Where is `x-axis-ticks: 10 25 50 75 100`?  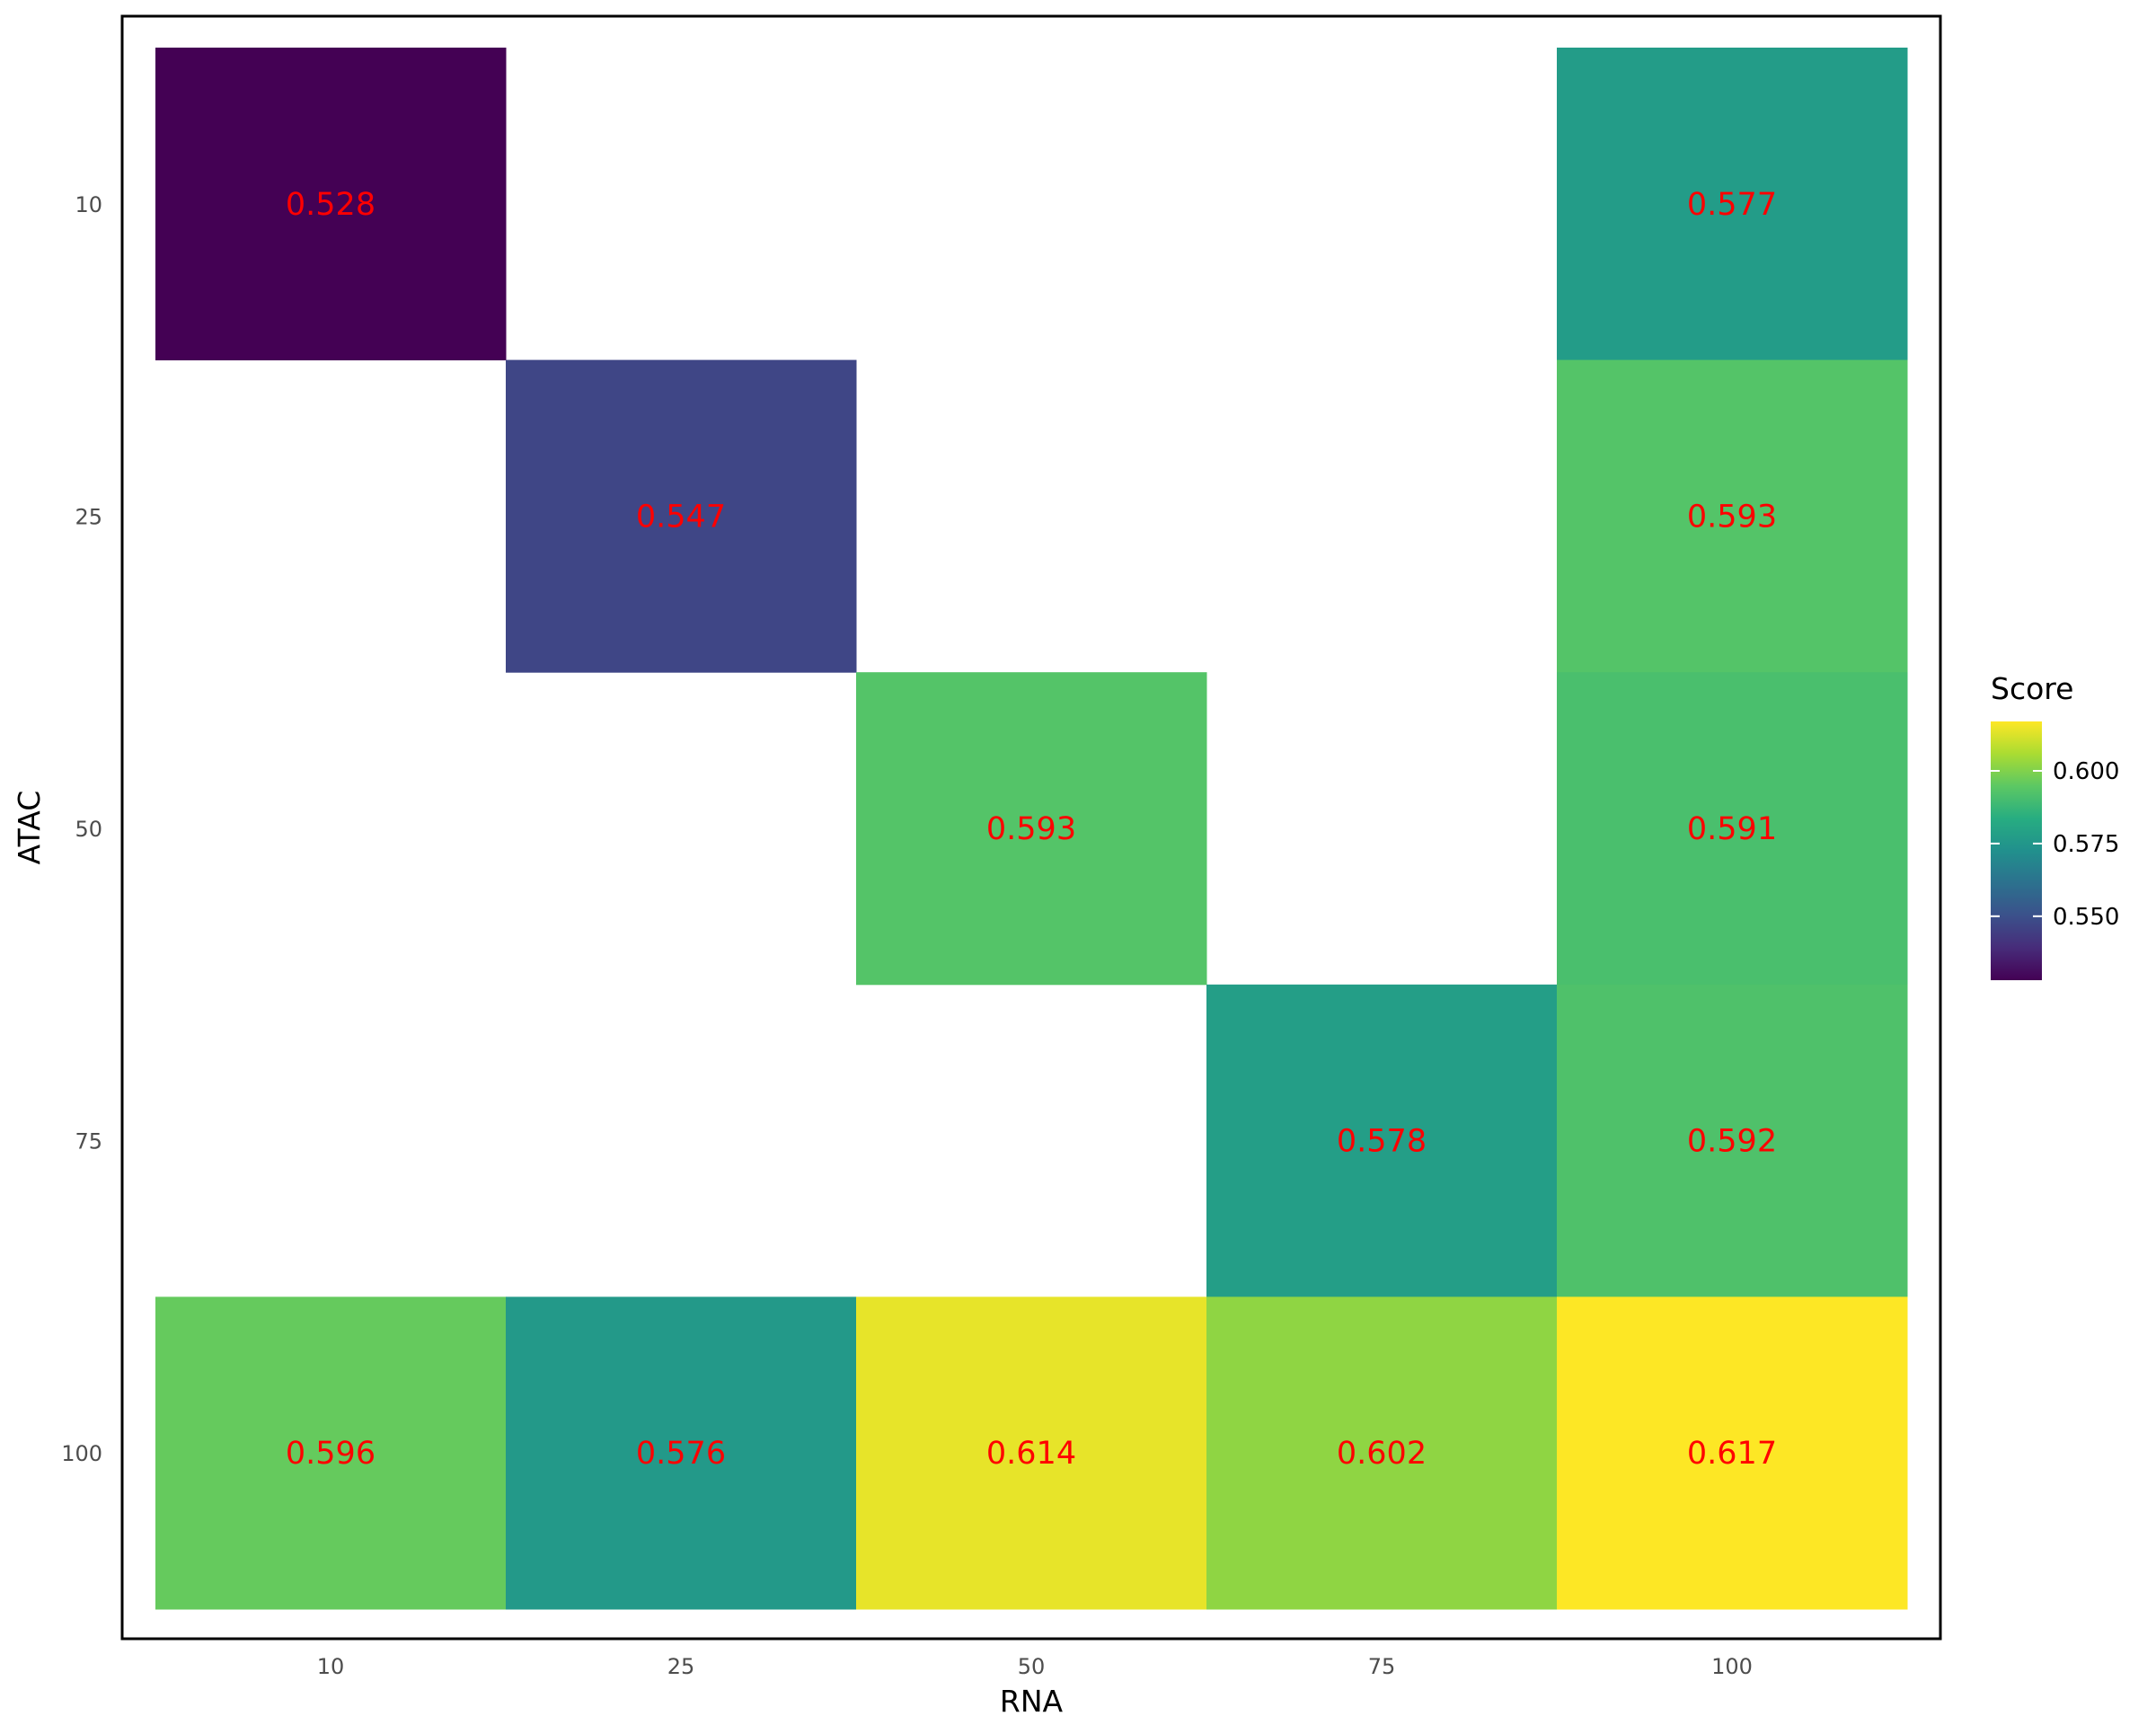 x-axis-ticks: 10 25 50 75 100 is located at coordinates (1035, 1666).